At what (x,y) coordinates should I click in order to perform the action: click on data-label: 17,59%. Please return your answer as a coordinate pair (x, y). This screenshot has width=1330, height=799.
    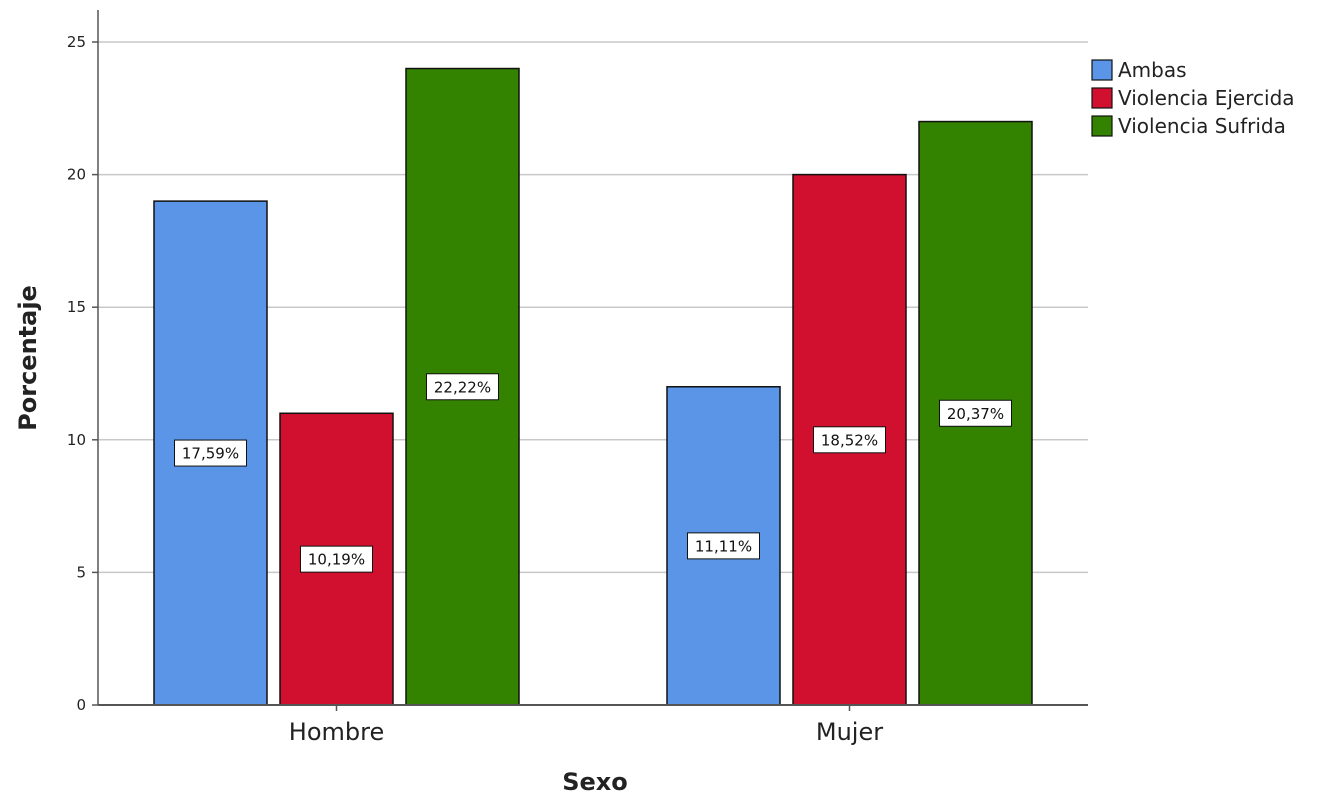
    Looking at the image, I should click on (210, 454).